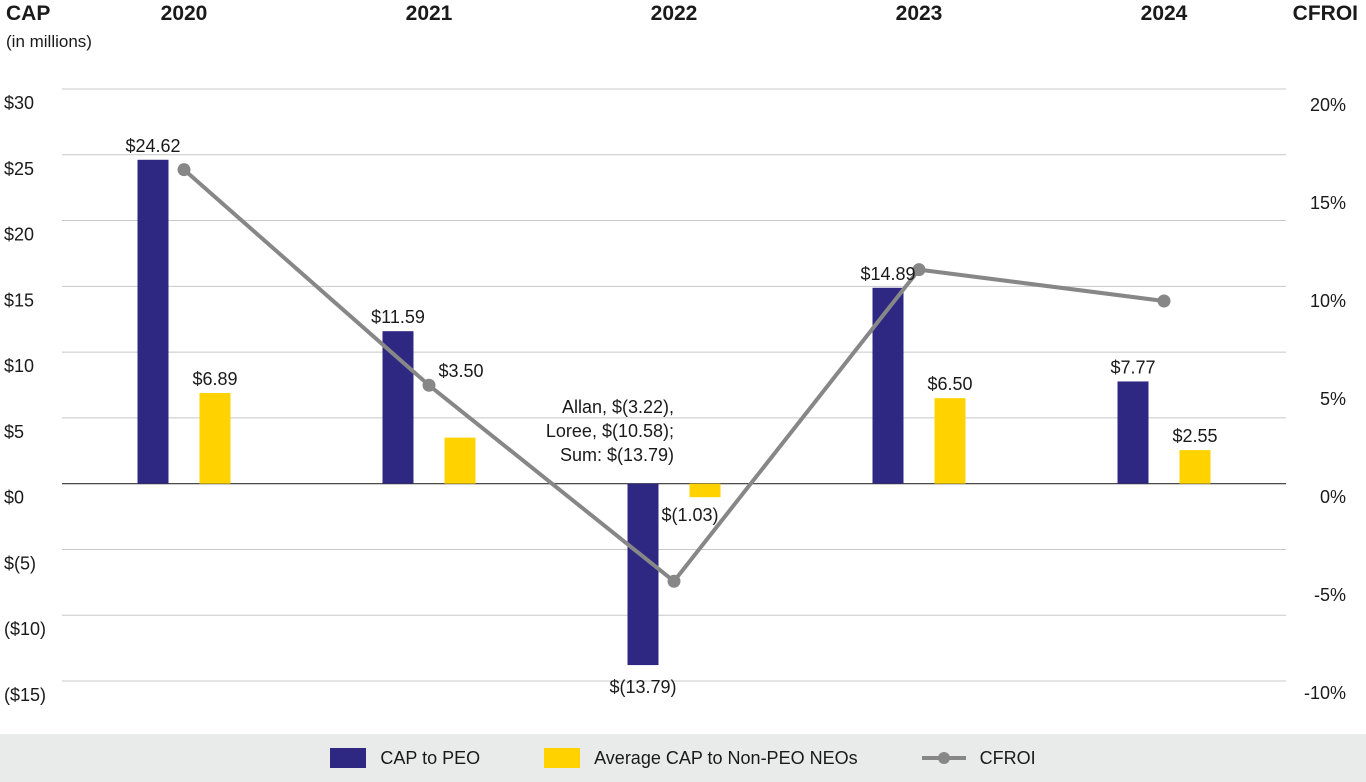 This screenshot has width=1366, height=782. What do you see at coordinates (949, 384) in the screenshot?
I see `non-peo-data-label: $6.50` at bounding box center [949, 384].